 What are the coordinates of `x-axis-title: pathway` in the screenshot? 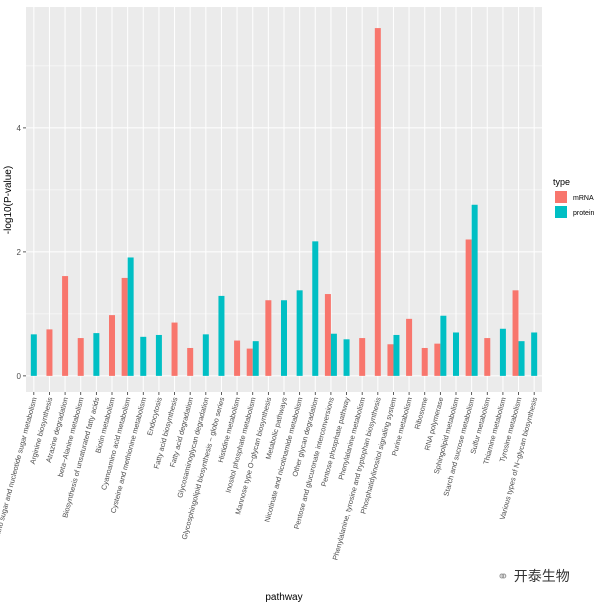 It's located at (283, 597).